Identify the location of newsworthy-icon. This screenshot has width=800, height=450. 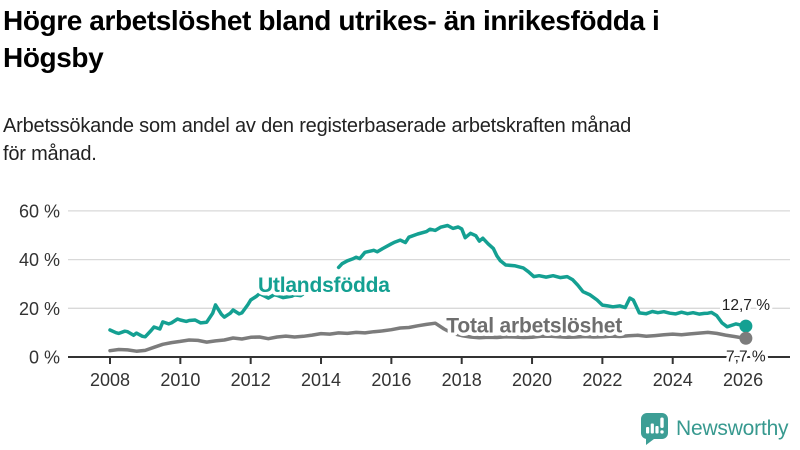
(654, 429).